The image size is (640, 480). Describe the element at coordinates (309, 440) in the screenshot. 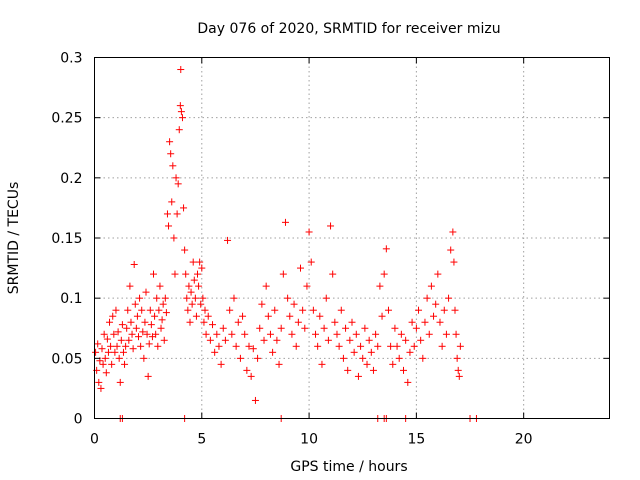

I see `x-tick-label: 10` at that location.